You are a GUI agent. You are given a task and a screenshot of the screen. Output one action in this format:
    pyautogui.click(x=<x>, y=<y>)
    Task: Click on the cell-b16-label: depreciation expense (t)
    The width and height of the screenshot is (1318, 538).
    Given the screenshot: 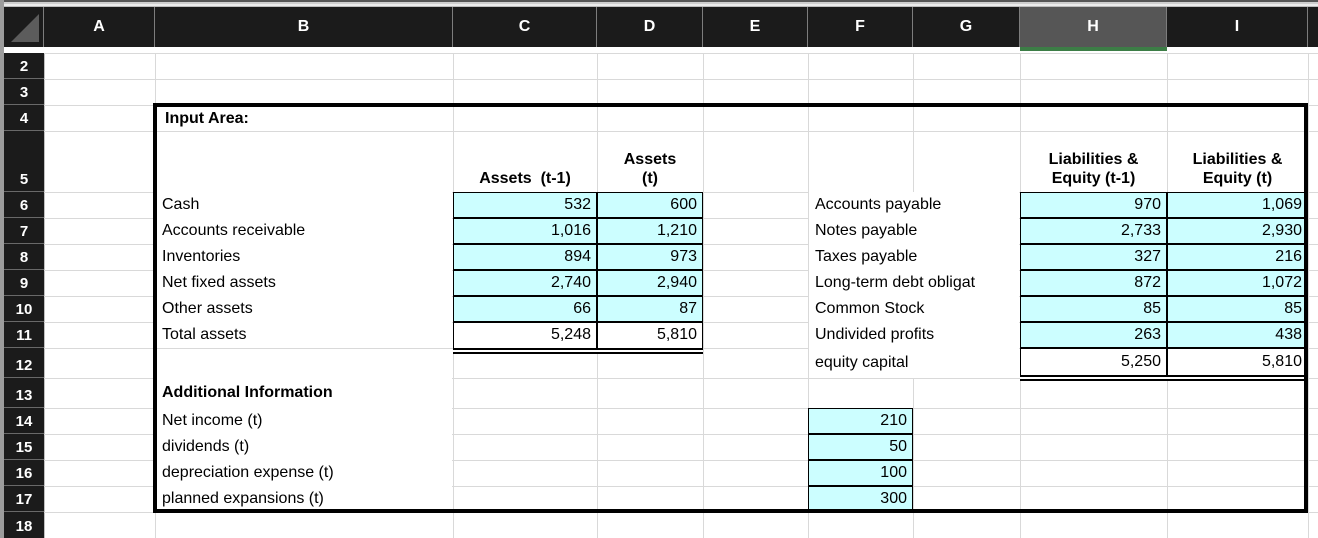 What is the action you would take?
    pyautogui.click(x=304, y=473)
    